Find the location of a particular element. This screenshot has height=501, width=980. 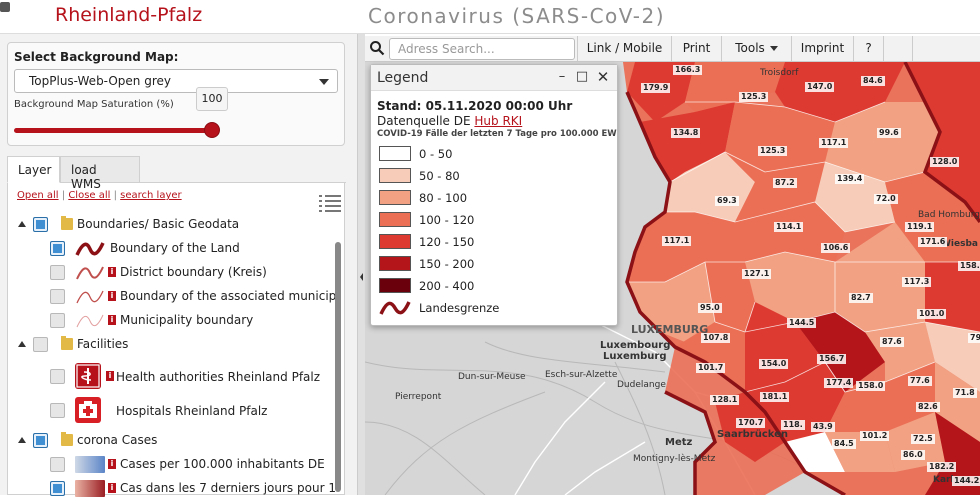

chevron-down-icon is located at coordinates (773, 48).